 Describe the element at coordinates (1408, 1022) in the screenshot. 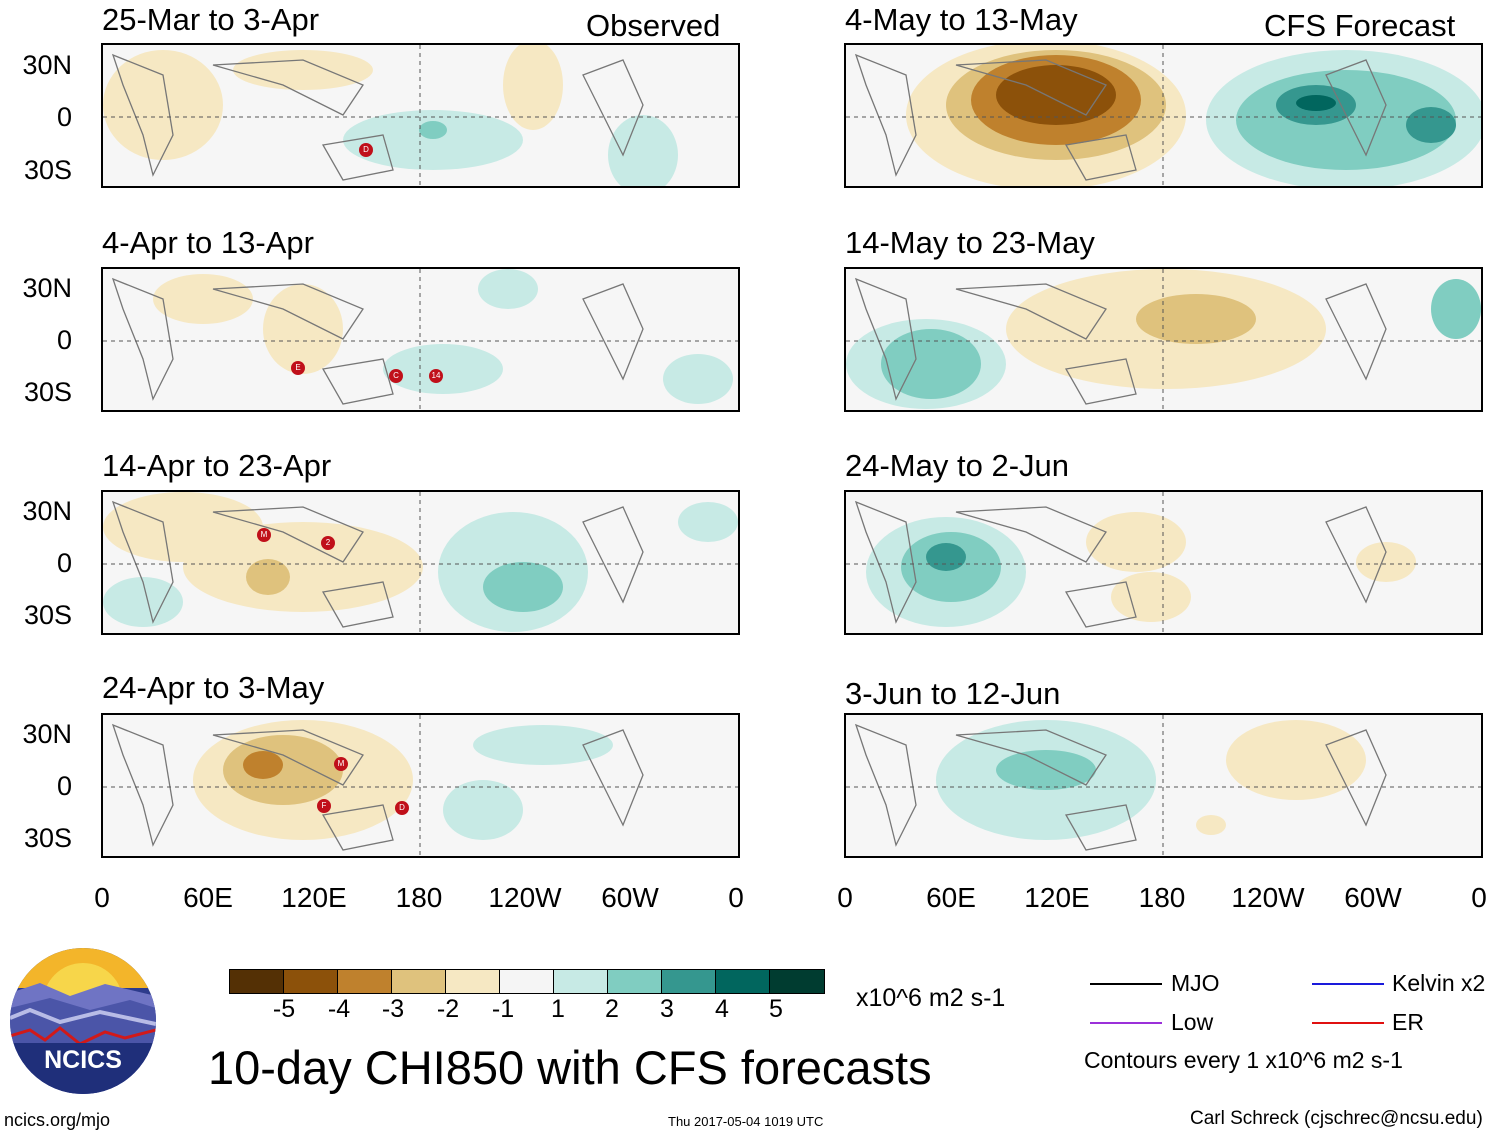

I see `legend-er: ER` at that location.